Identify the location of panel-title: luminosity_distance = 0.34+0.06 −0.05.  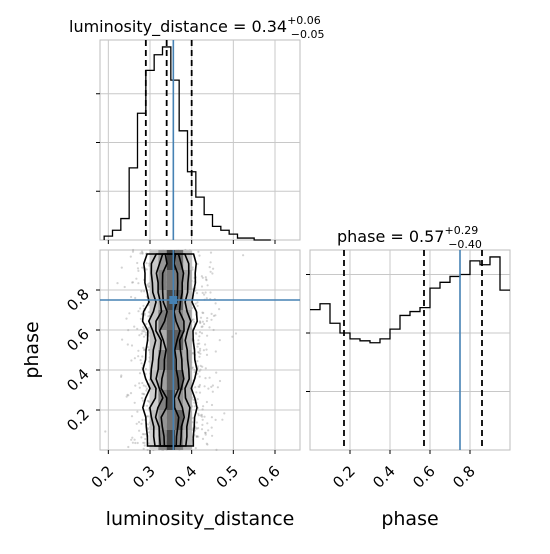
(197, 27).